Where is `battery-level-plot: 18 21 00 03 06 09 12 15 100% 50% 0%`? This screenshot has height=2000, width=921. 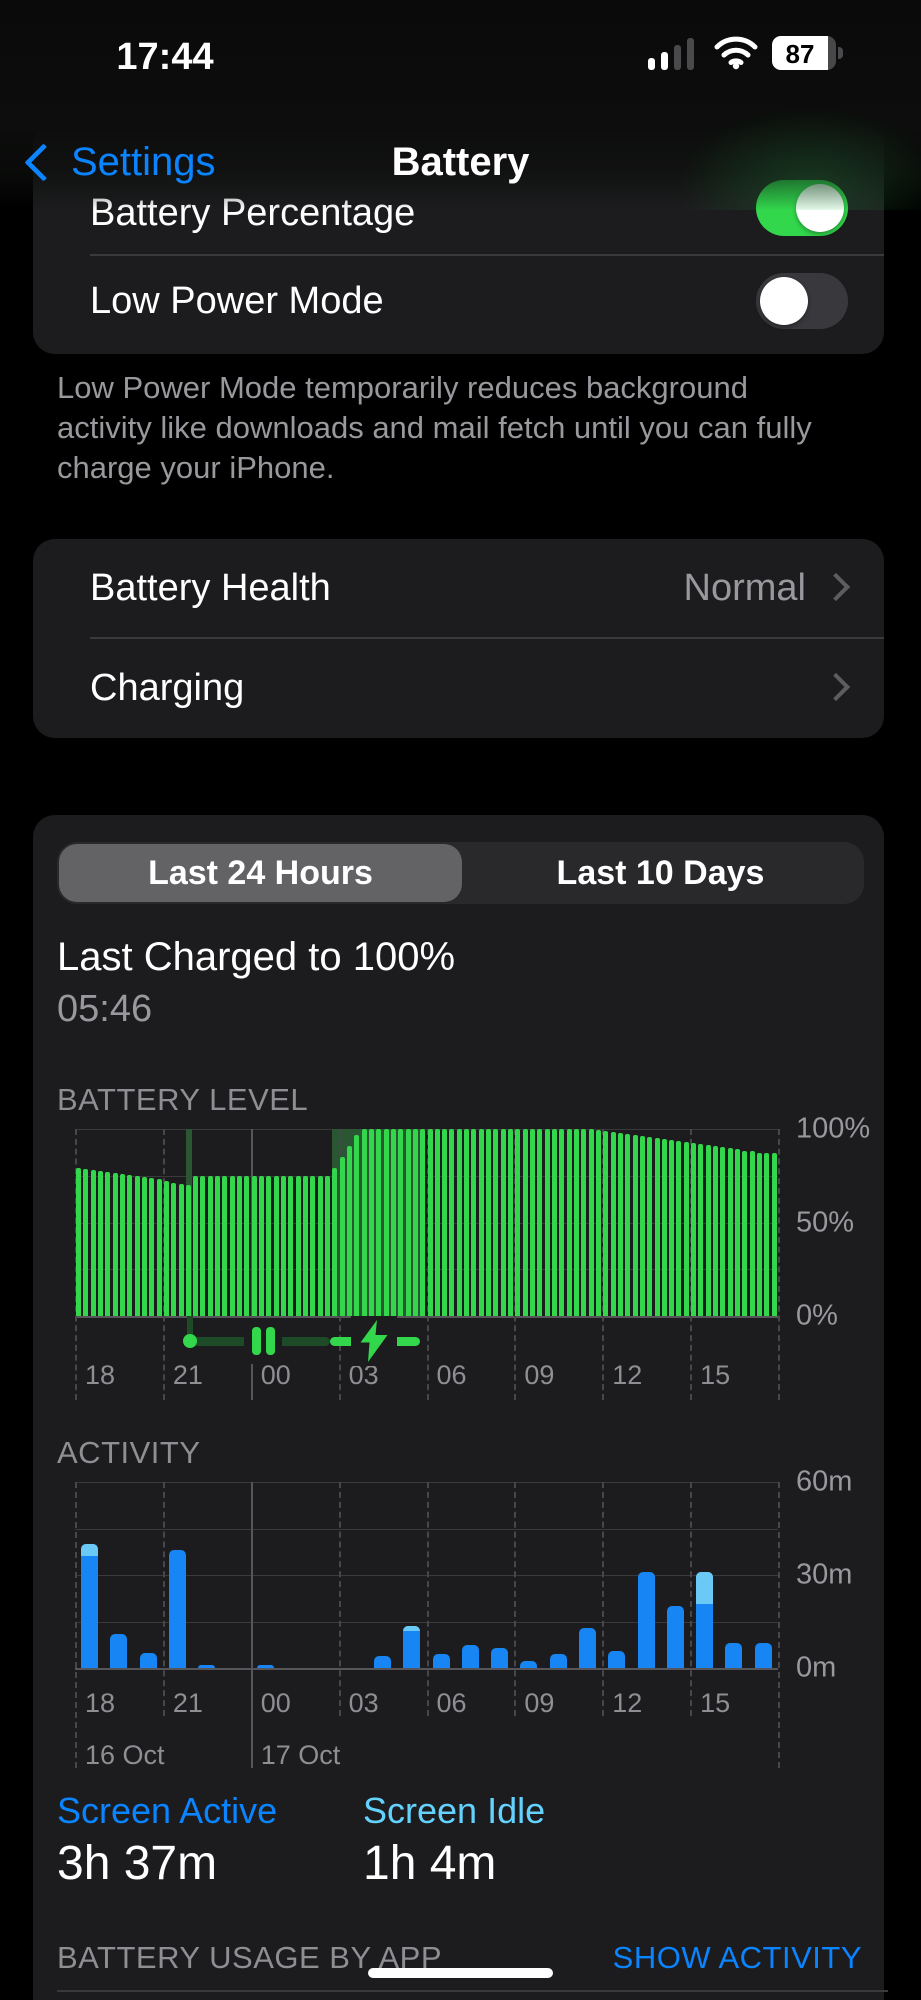 battery-level-plot: 18 21 00 03 06 09 12 15 100% 50% 0% is located at coordinates (472, 1256).